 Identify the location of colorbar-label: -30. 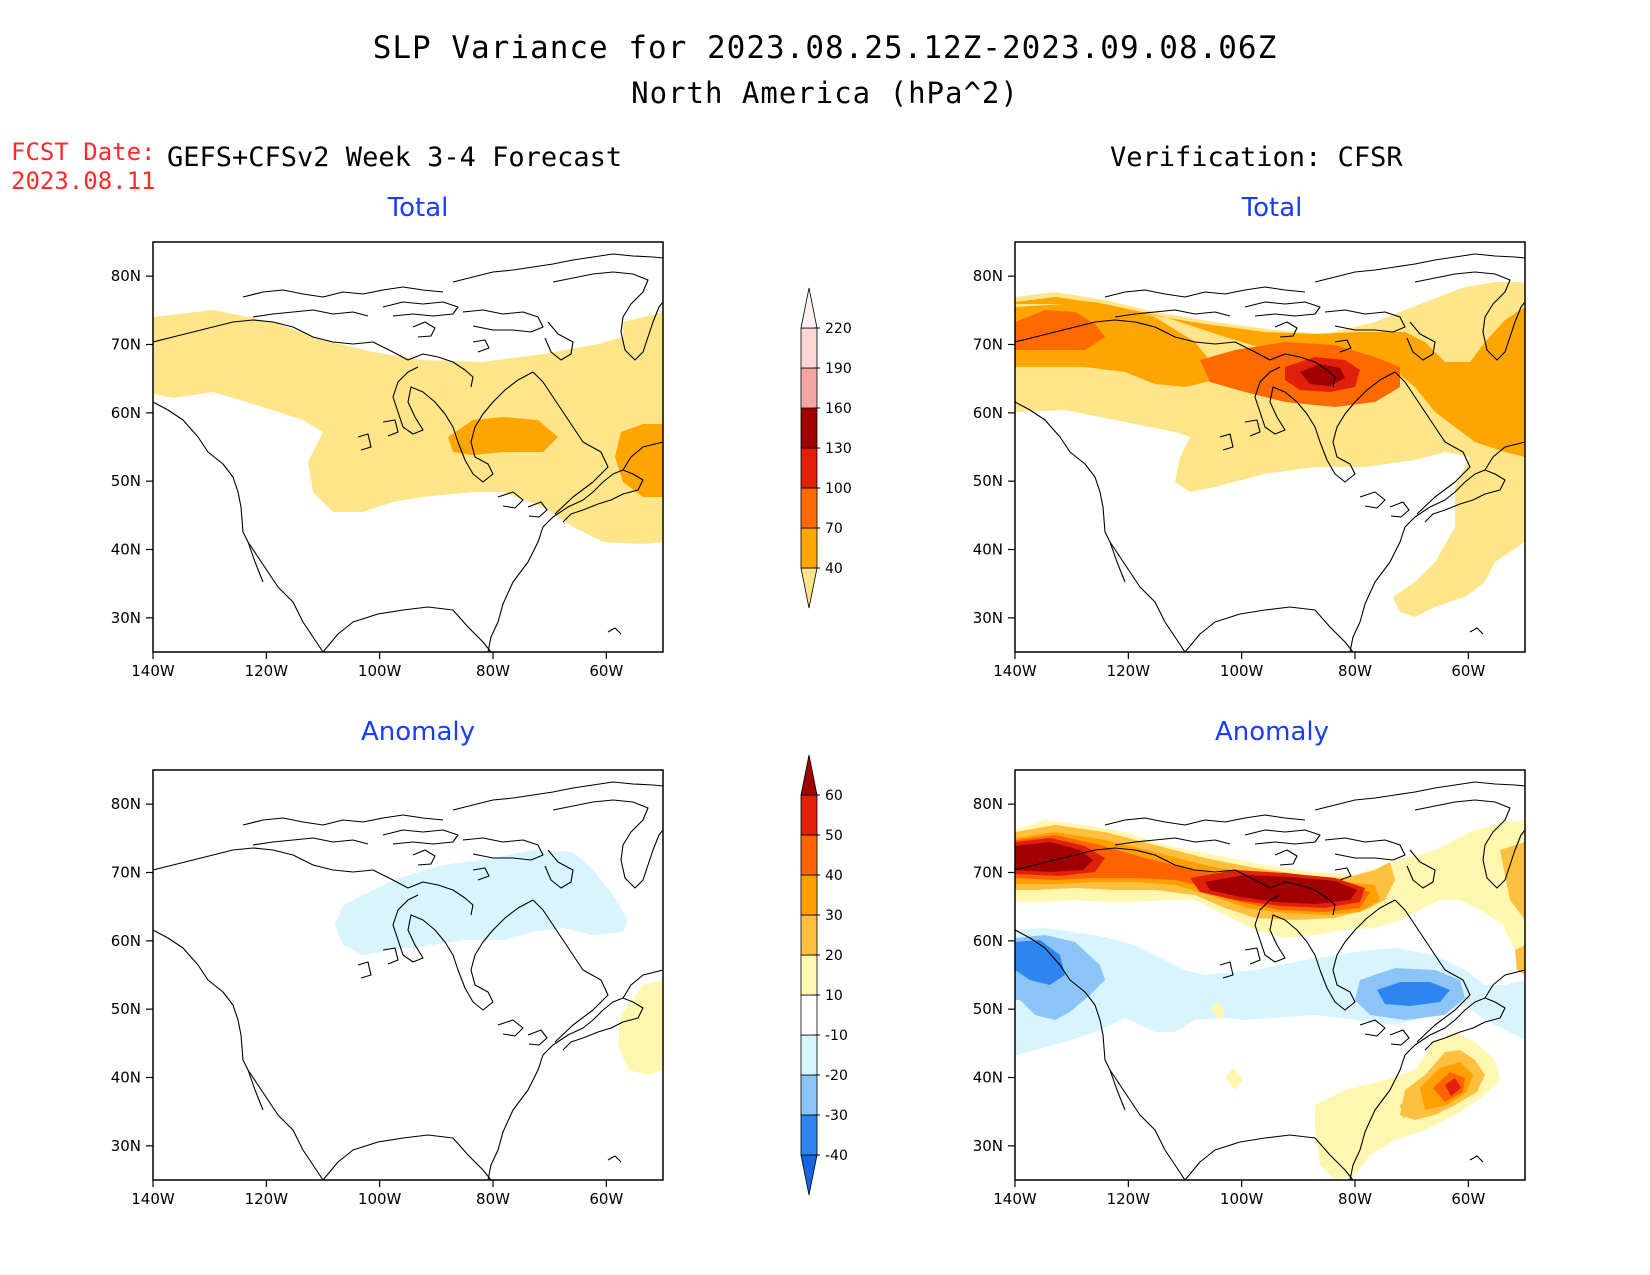
(836, 1116).